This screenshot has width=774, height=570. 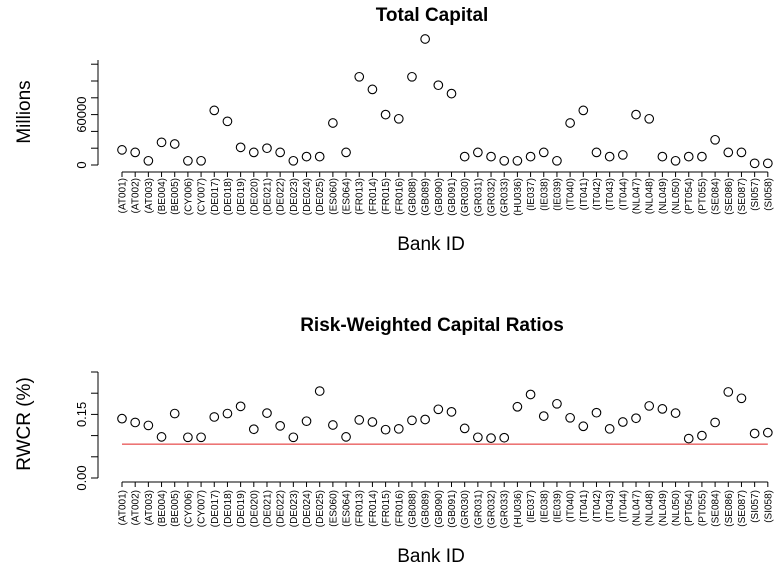 I want to click on x-tick-label: (SE084), so click(x=716, y=508).